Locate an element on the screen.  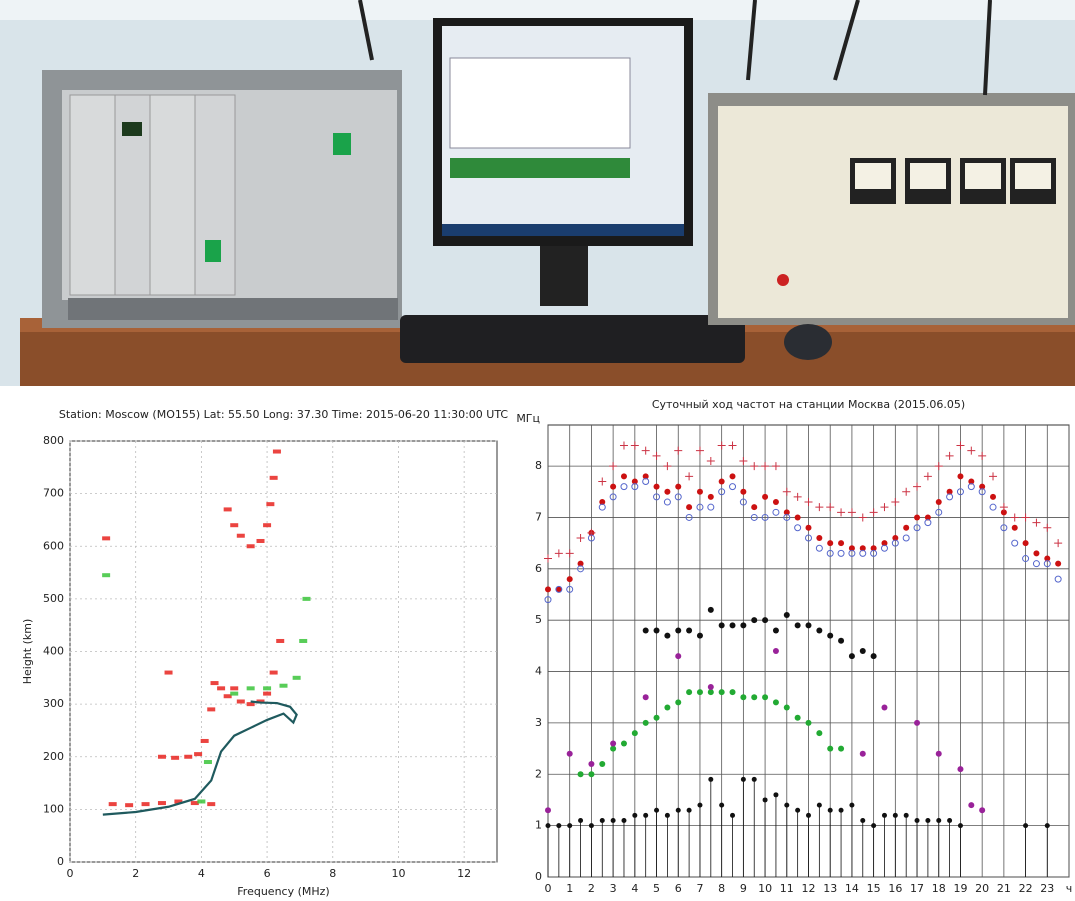
transmitter-panel is located at coordinates (893, 212).